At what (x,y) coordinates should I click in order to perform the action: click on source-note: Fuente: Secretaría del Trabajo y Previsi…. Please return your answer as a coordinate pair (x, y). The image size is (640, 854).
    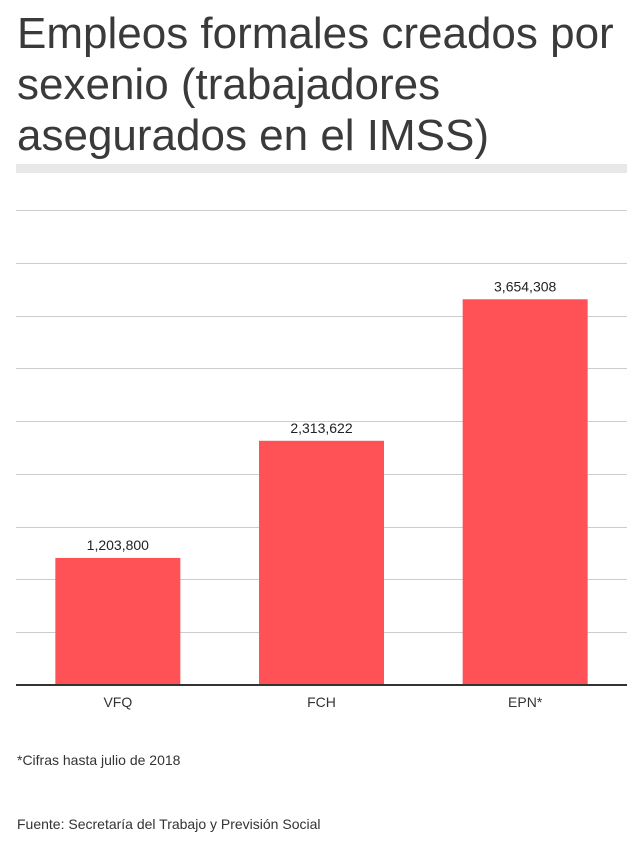
    Looking at the image, I should click on (169, 824).